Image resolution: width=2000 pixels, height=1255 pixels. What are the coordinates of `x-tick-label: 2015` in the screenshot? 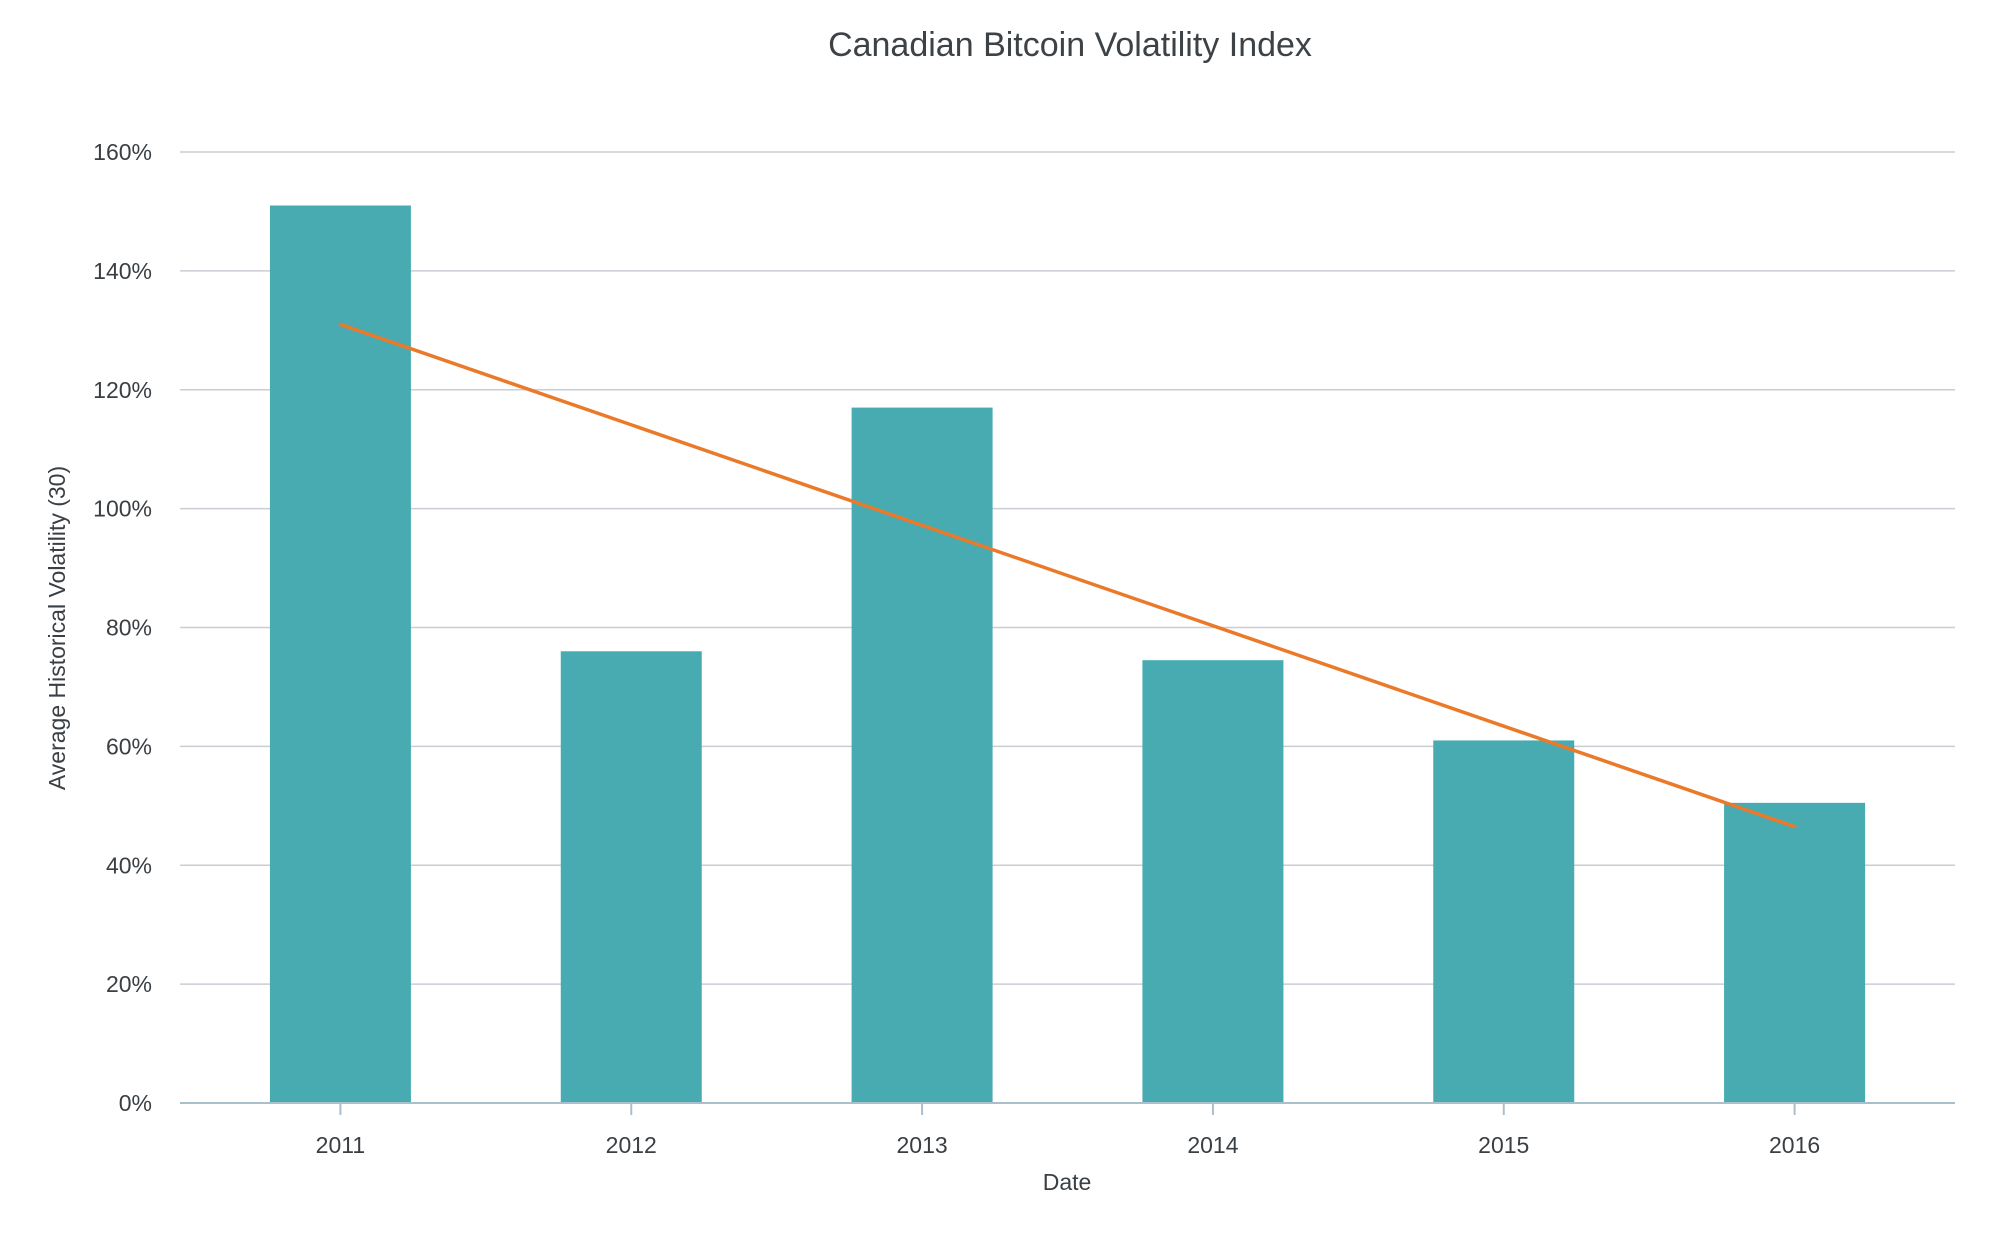 It's located at (1503, 1145).